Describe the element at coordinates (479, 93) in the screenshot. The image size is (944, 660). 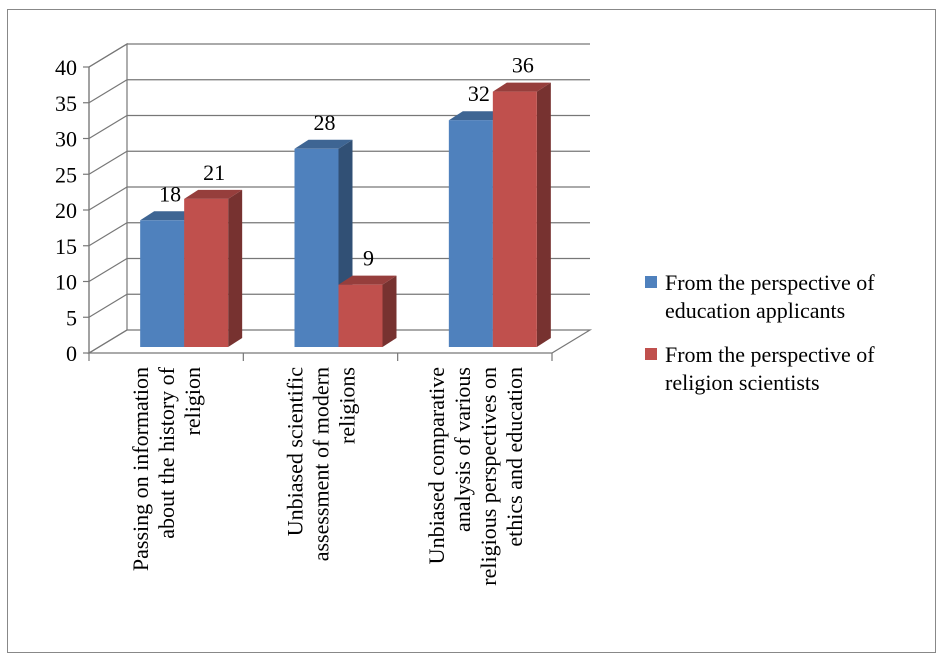
I see `data-label: 32` at that location.